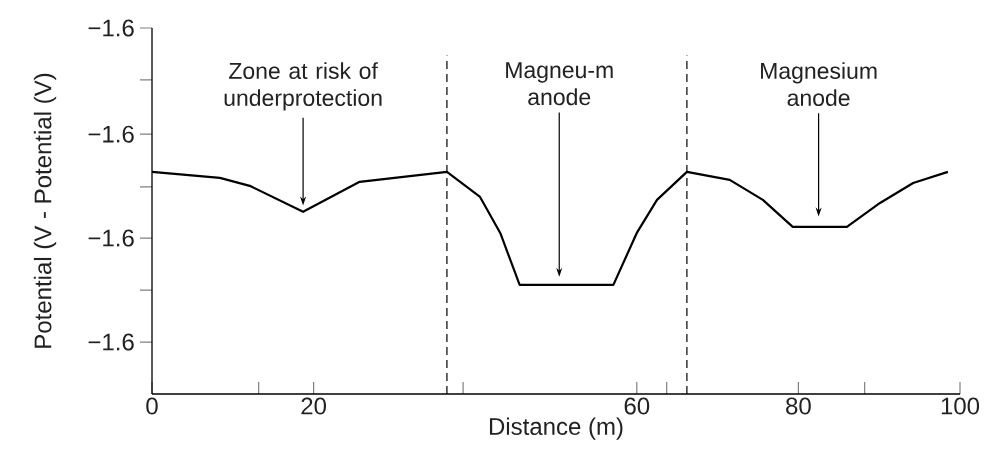 The height and width of the screenshot is (475, 1004). I want to click on x-tick-label: 20, so click(314, 406).